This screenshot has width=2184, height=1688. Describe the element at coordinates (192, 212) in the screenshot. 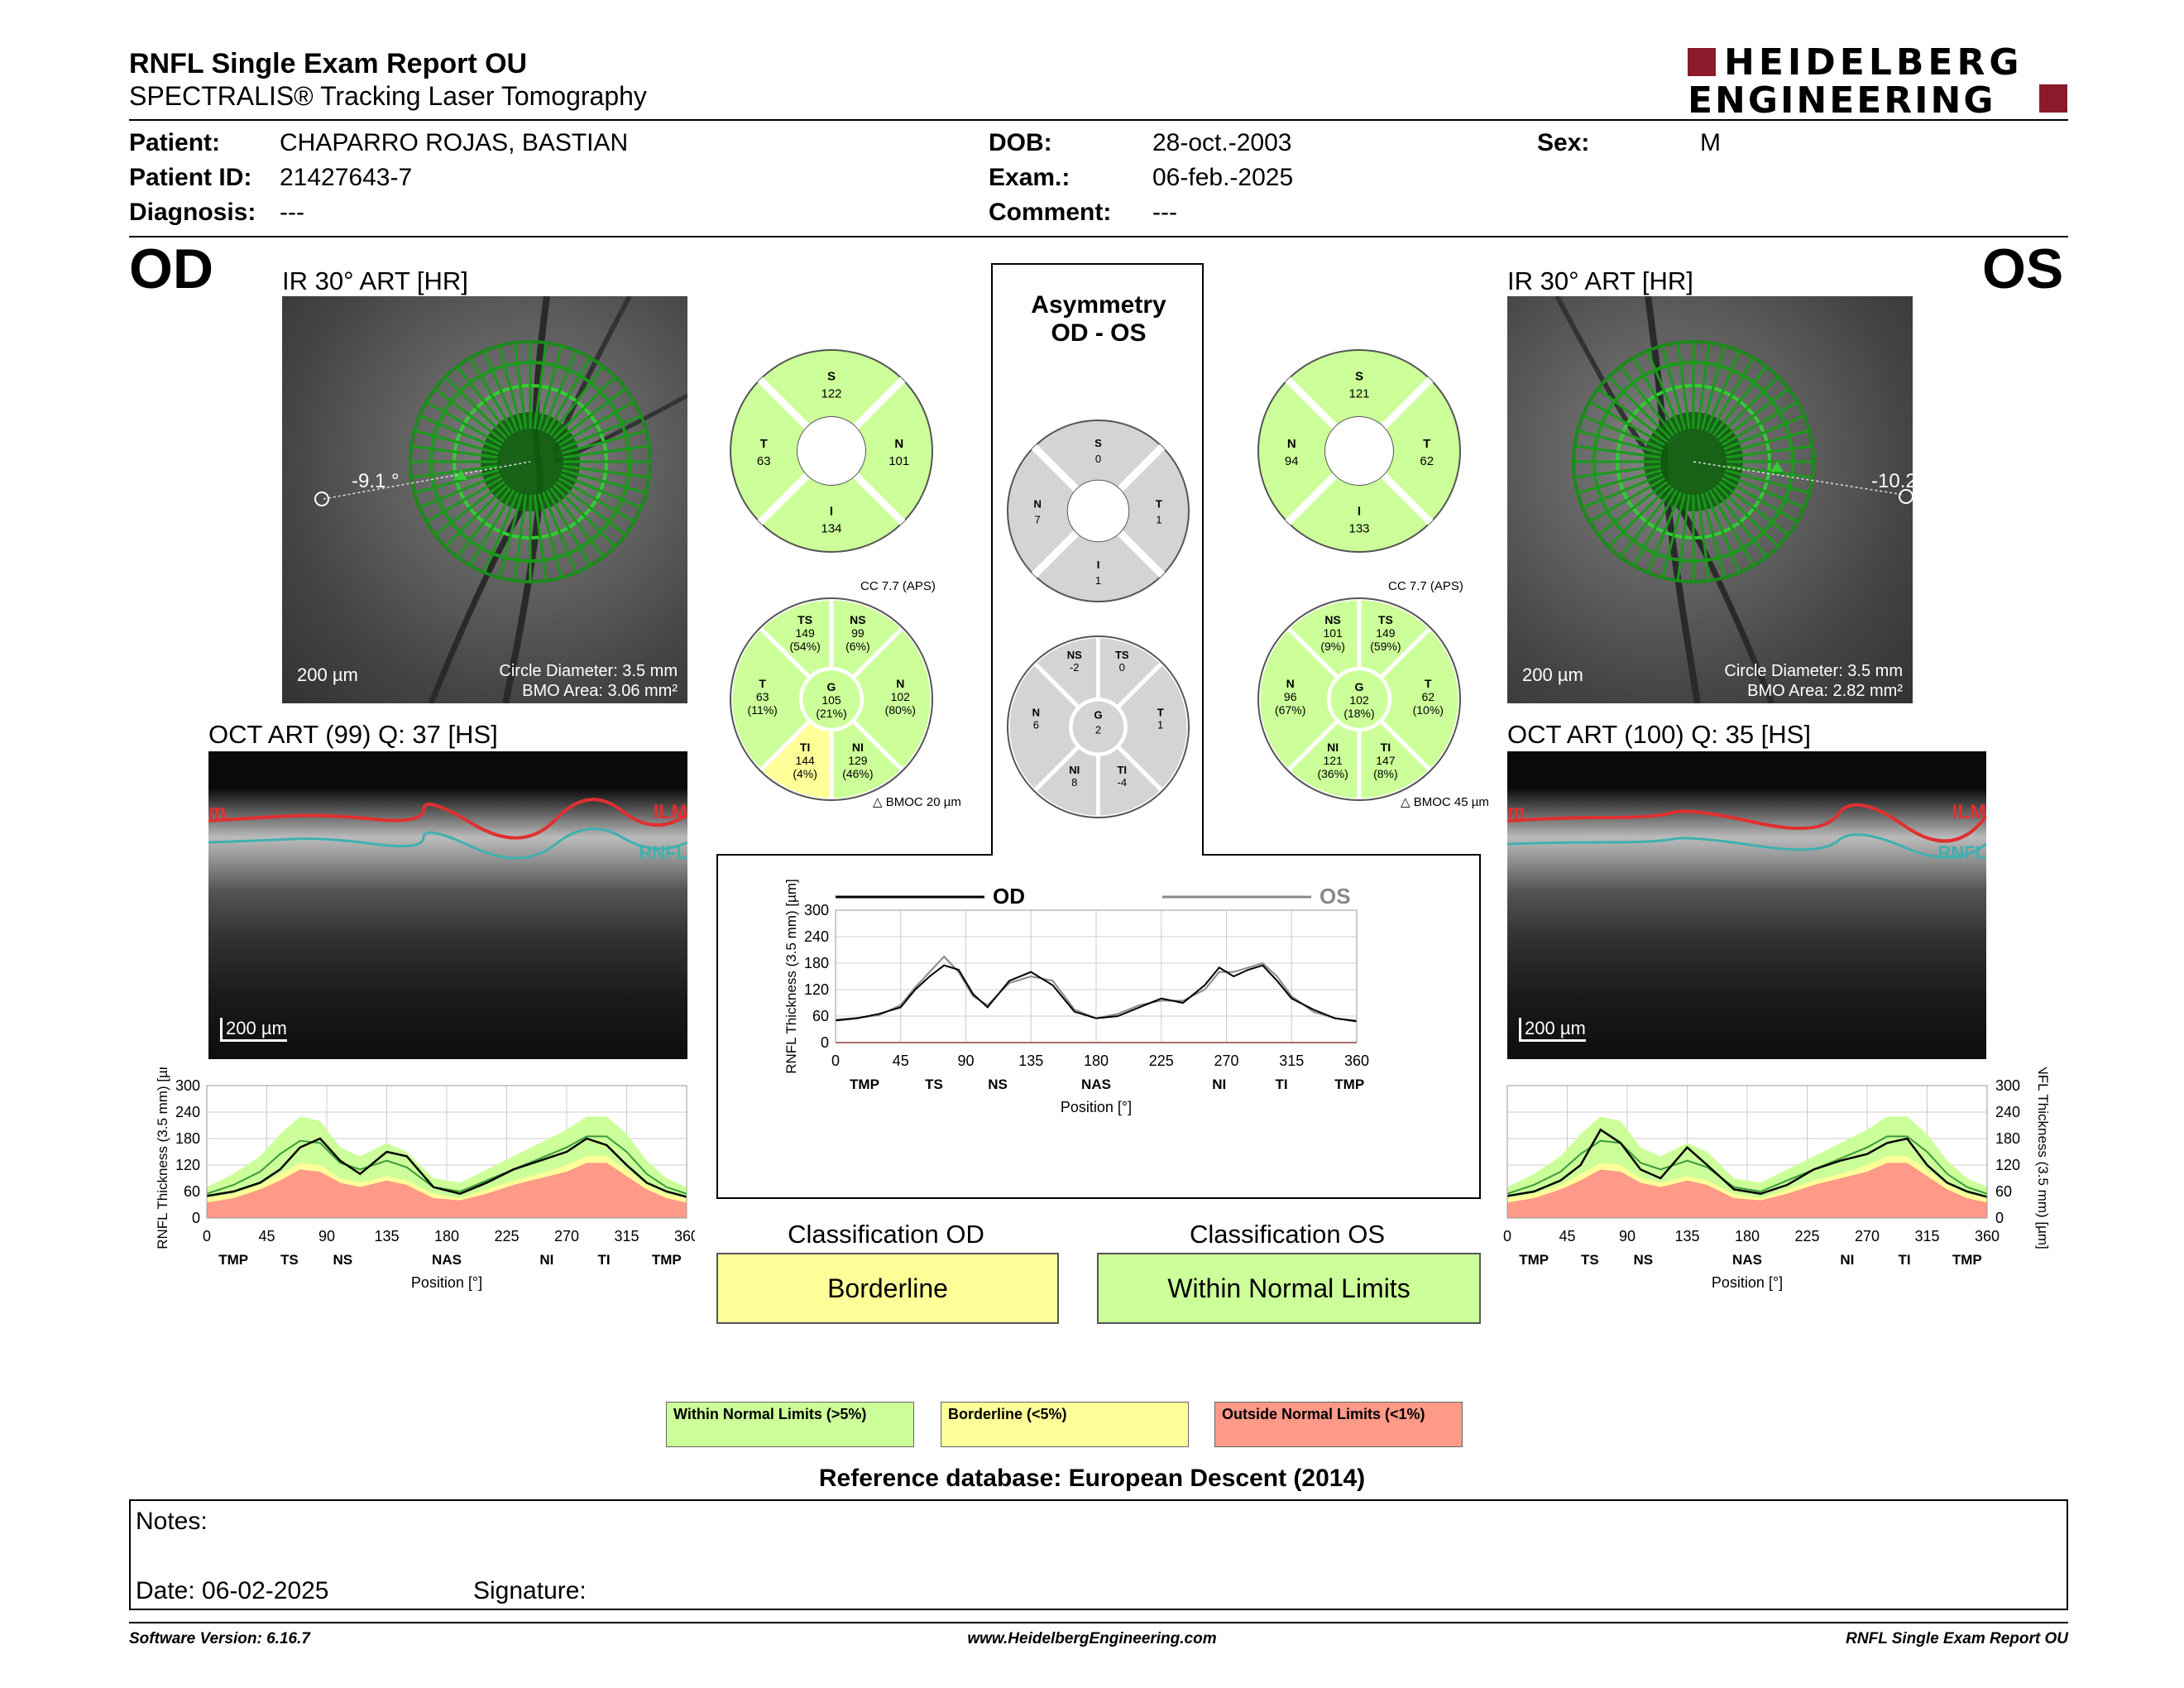

I see `diagnosis-label: Diagnosis:` at that location.